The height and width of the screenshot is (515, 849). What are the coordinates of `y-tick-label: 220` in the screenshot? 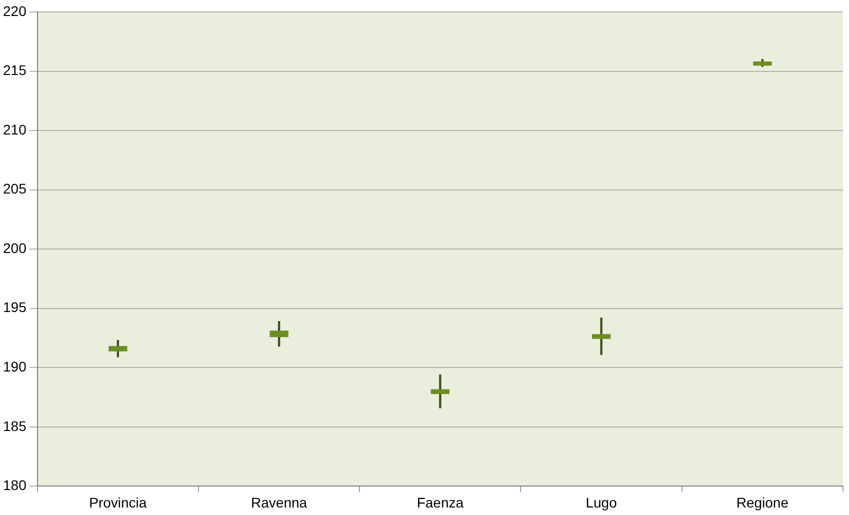 It's located at (15, 10).